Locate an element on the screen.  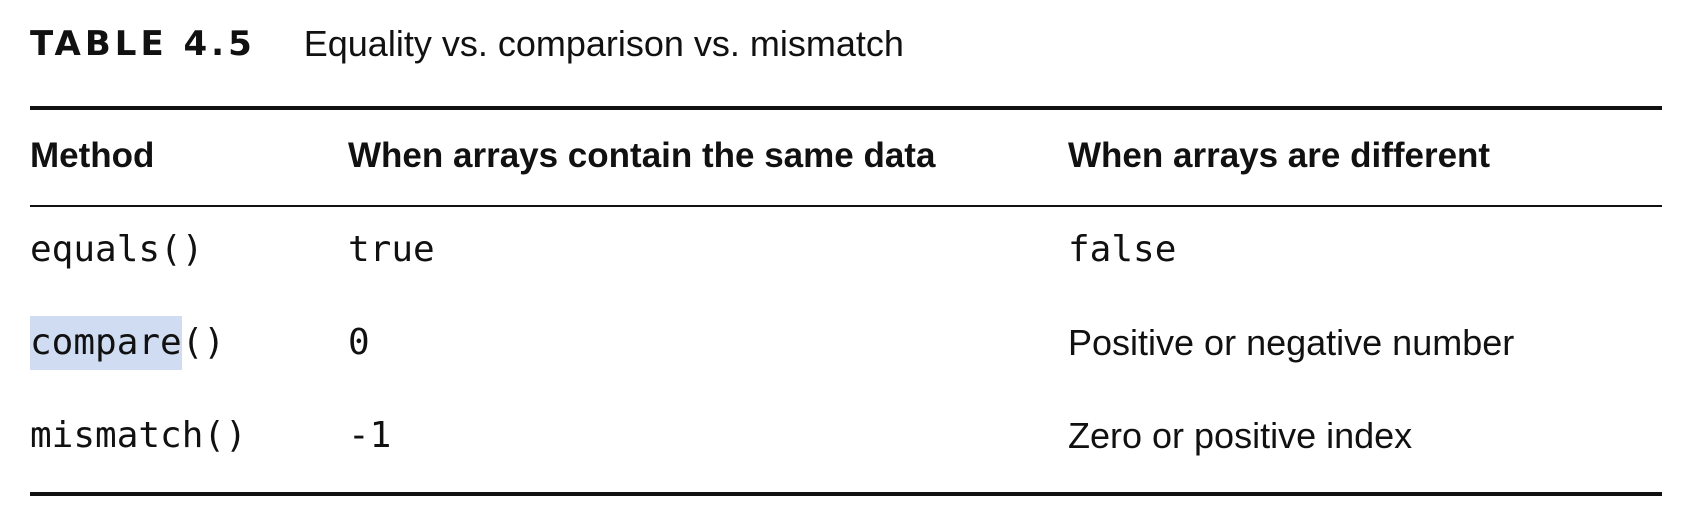
table-header-rule is located at coordinates (846, 206).